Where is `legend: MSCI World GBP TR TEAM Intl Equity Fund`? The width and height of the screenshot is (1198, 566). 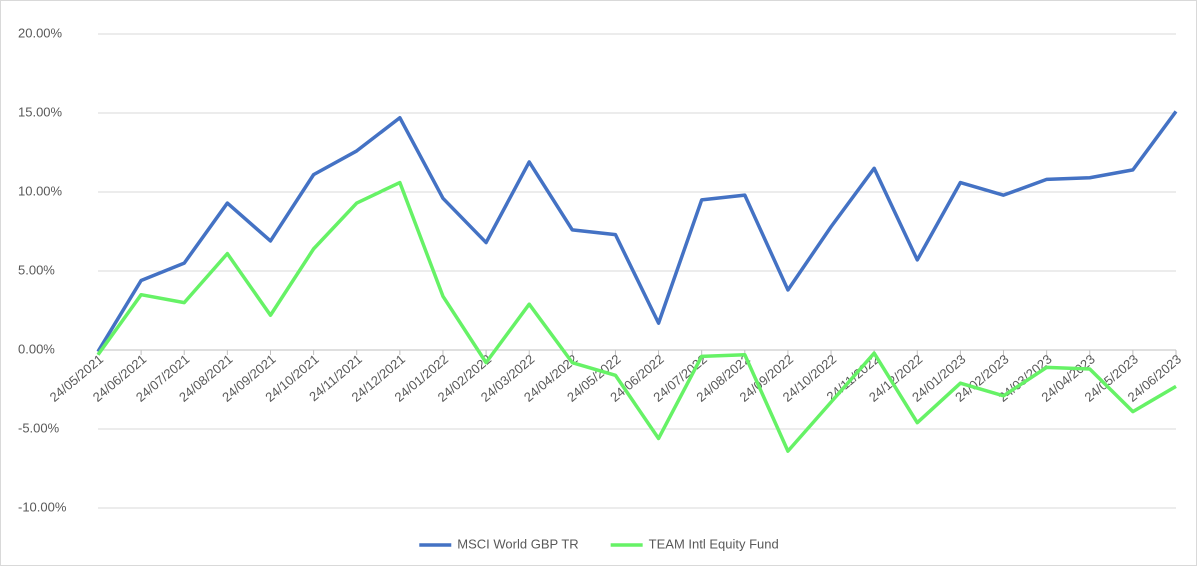 legend: MSCI World GBP TR TEAM Intl Equity Fund is located at coordinates (599, 543).